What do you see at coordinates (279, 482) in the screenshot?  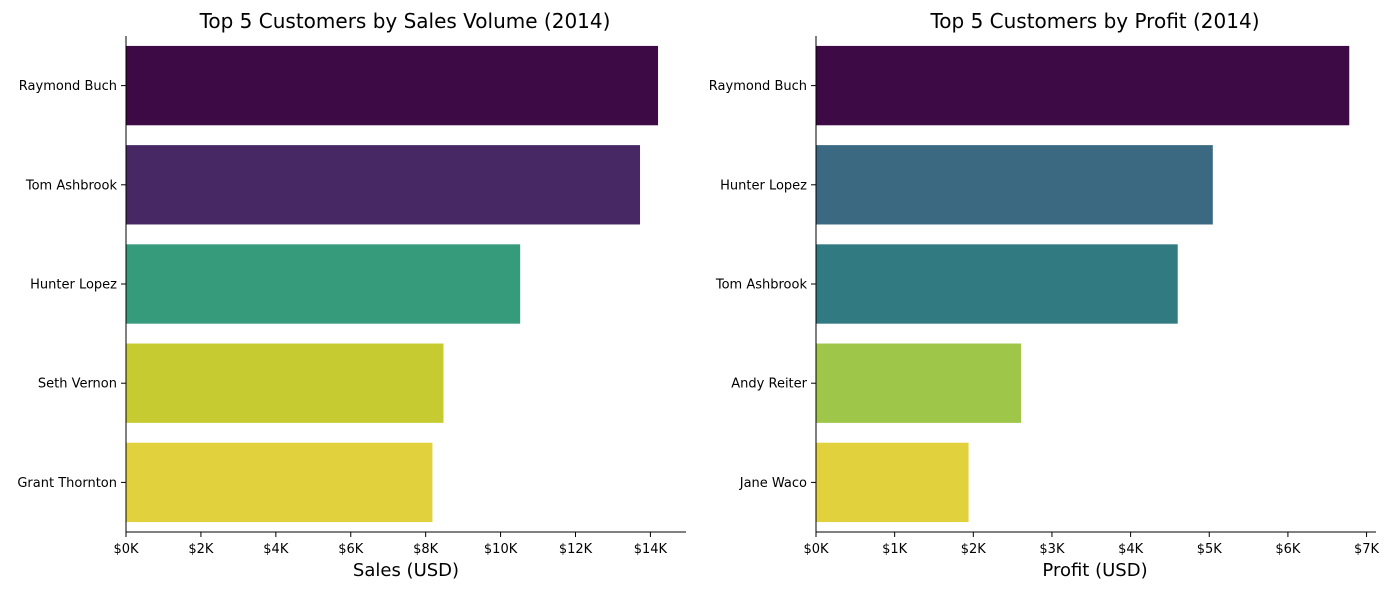 I see `bar-grant-thornton` at bounding box center [279, 482].